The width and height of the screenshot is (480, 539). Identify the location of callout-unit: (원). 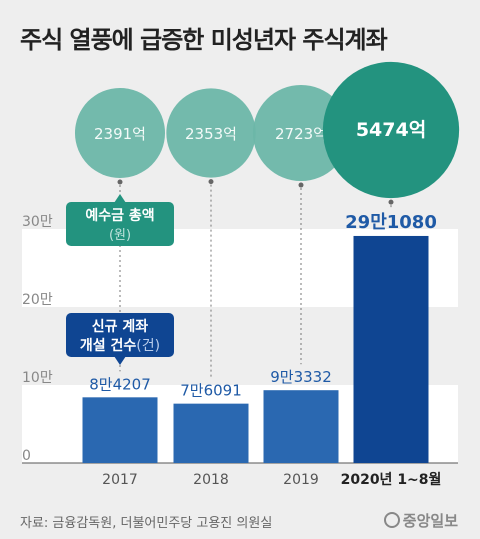
(120, 235).